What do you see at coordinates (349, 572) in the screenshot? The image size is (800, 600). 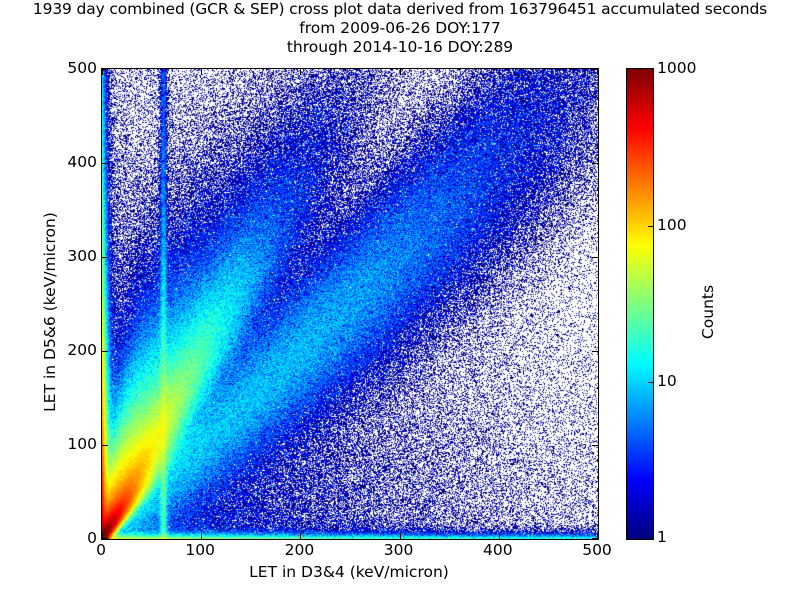 I see `x-axis-label: LET in D3&4 (keV/micron)` at bounding box center [349, 572].